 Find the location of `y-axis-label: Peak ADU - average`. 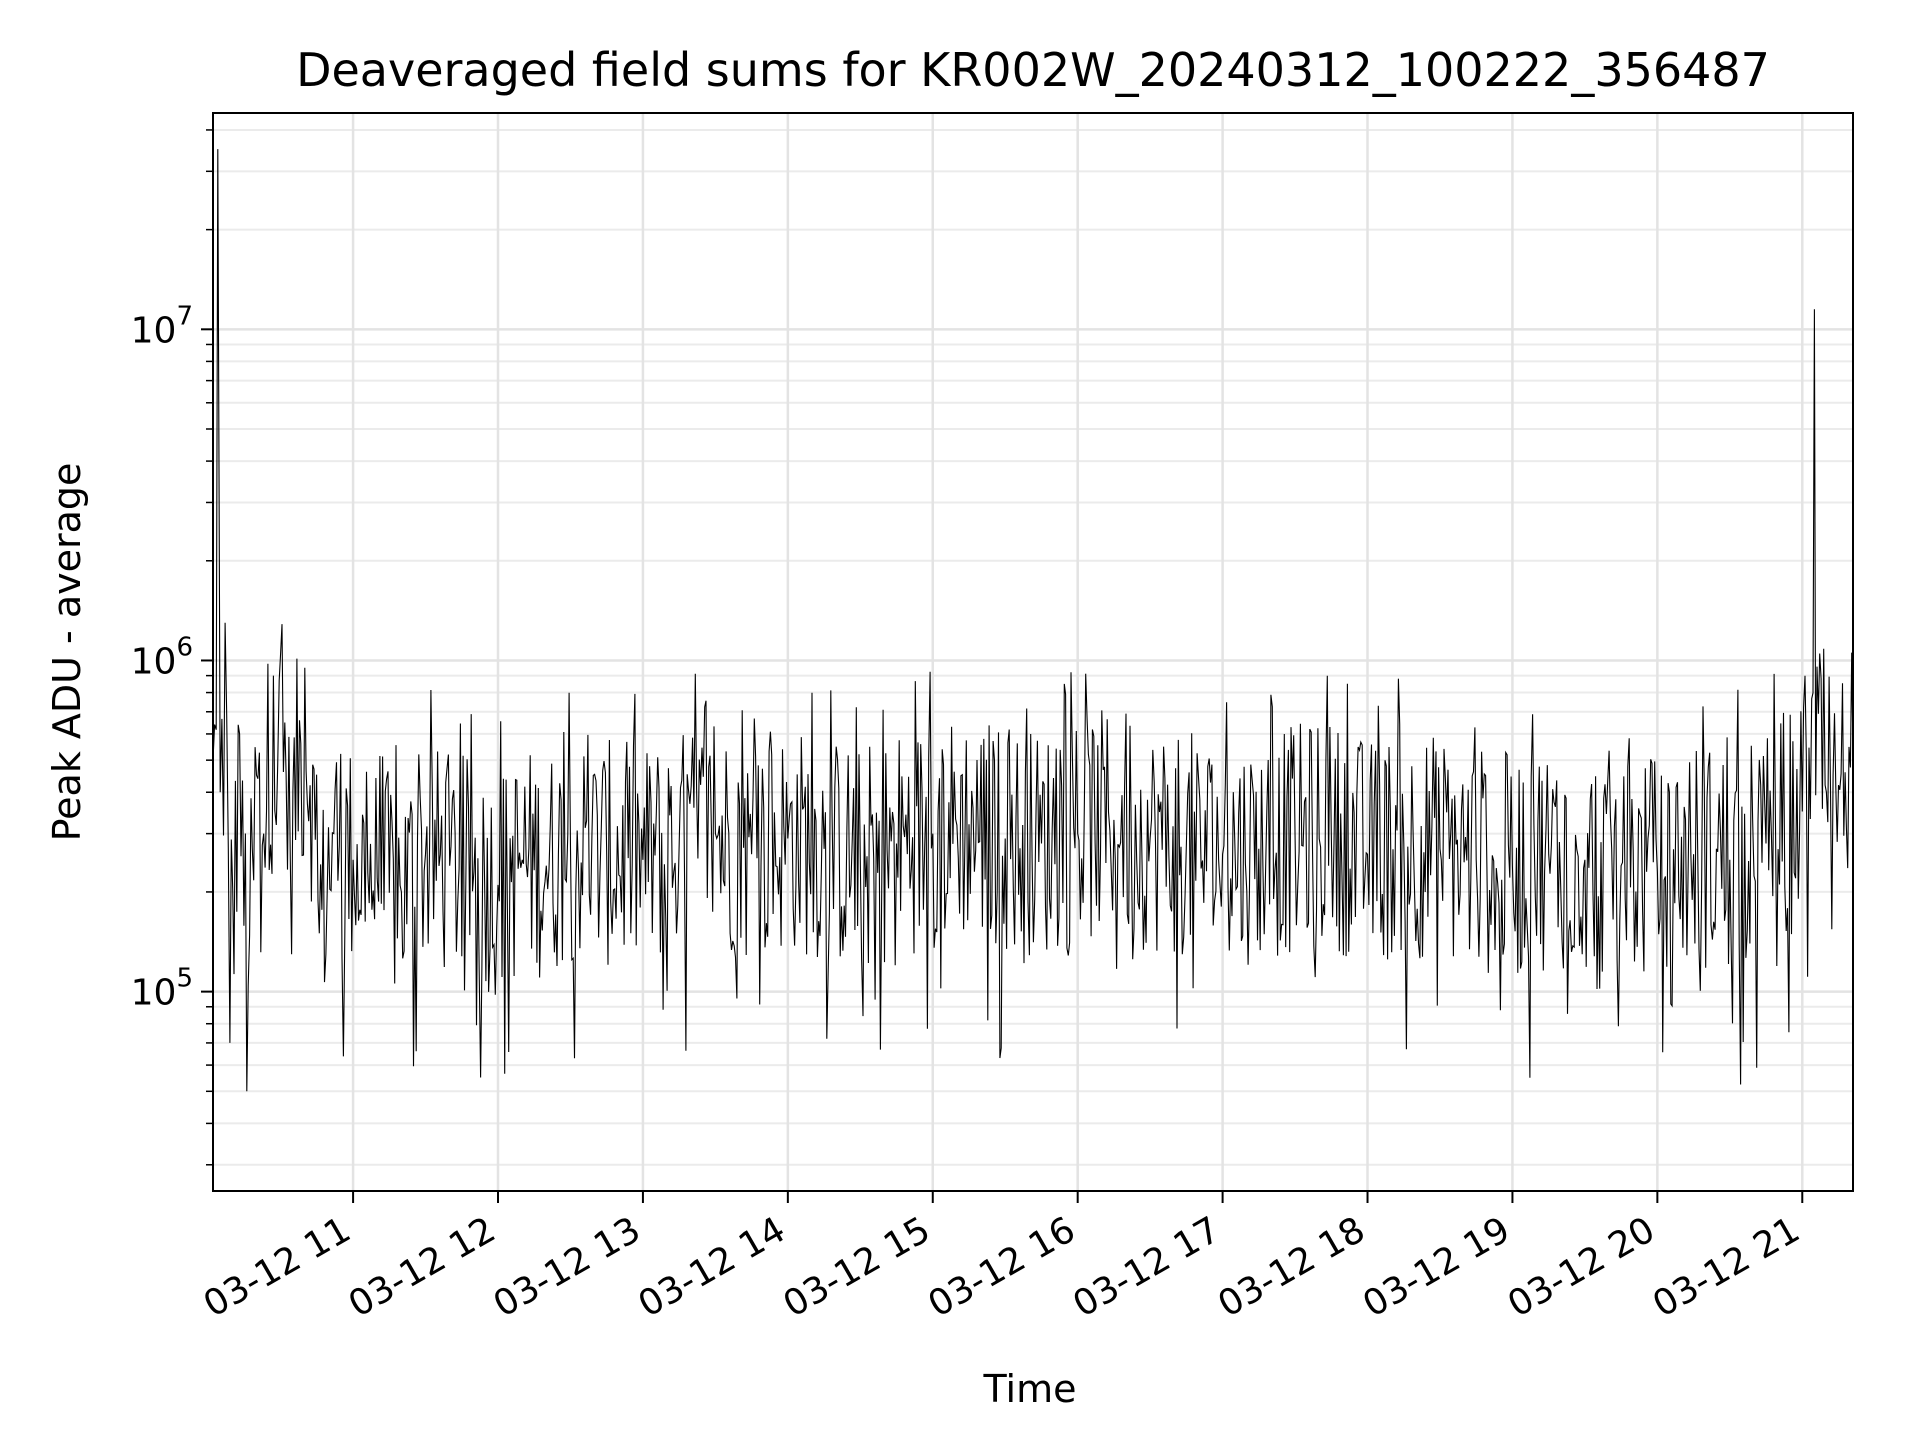

y-axis-label: Peak ADU - average is located at coordinates (67, 652).